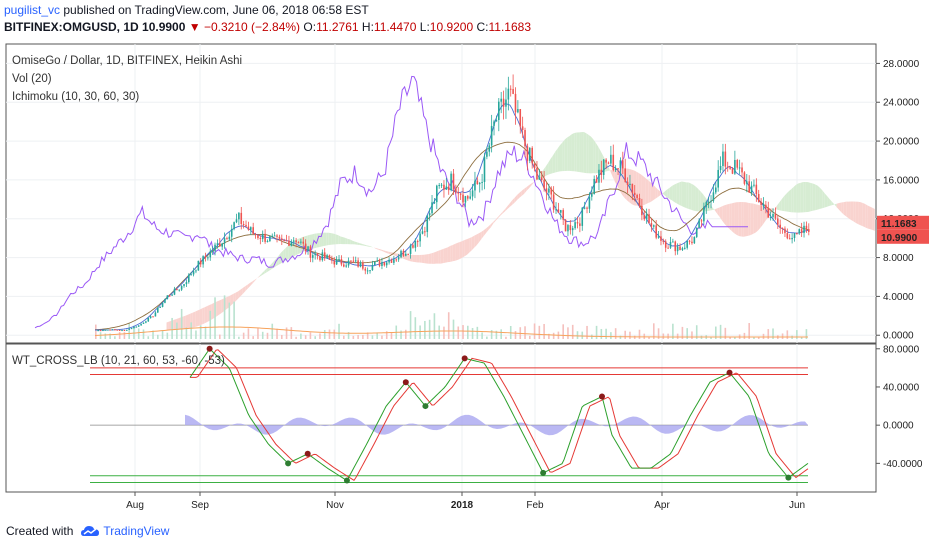  What do you see at coordinates (32, 10) in the screenshot?
I see `author-link: pugilist_vc` at bounding box center [32, 10].